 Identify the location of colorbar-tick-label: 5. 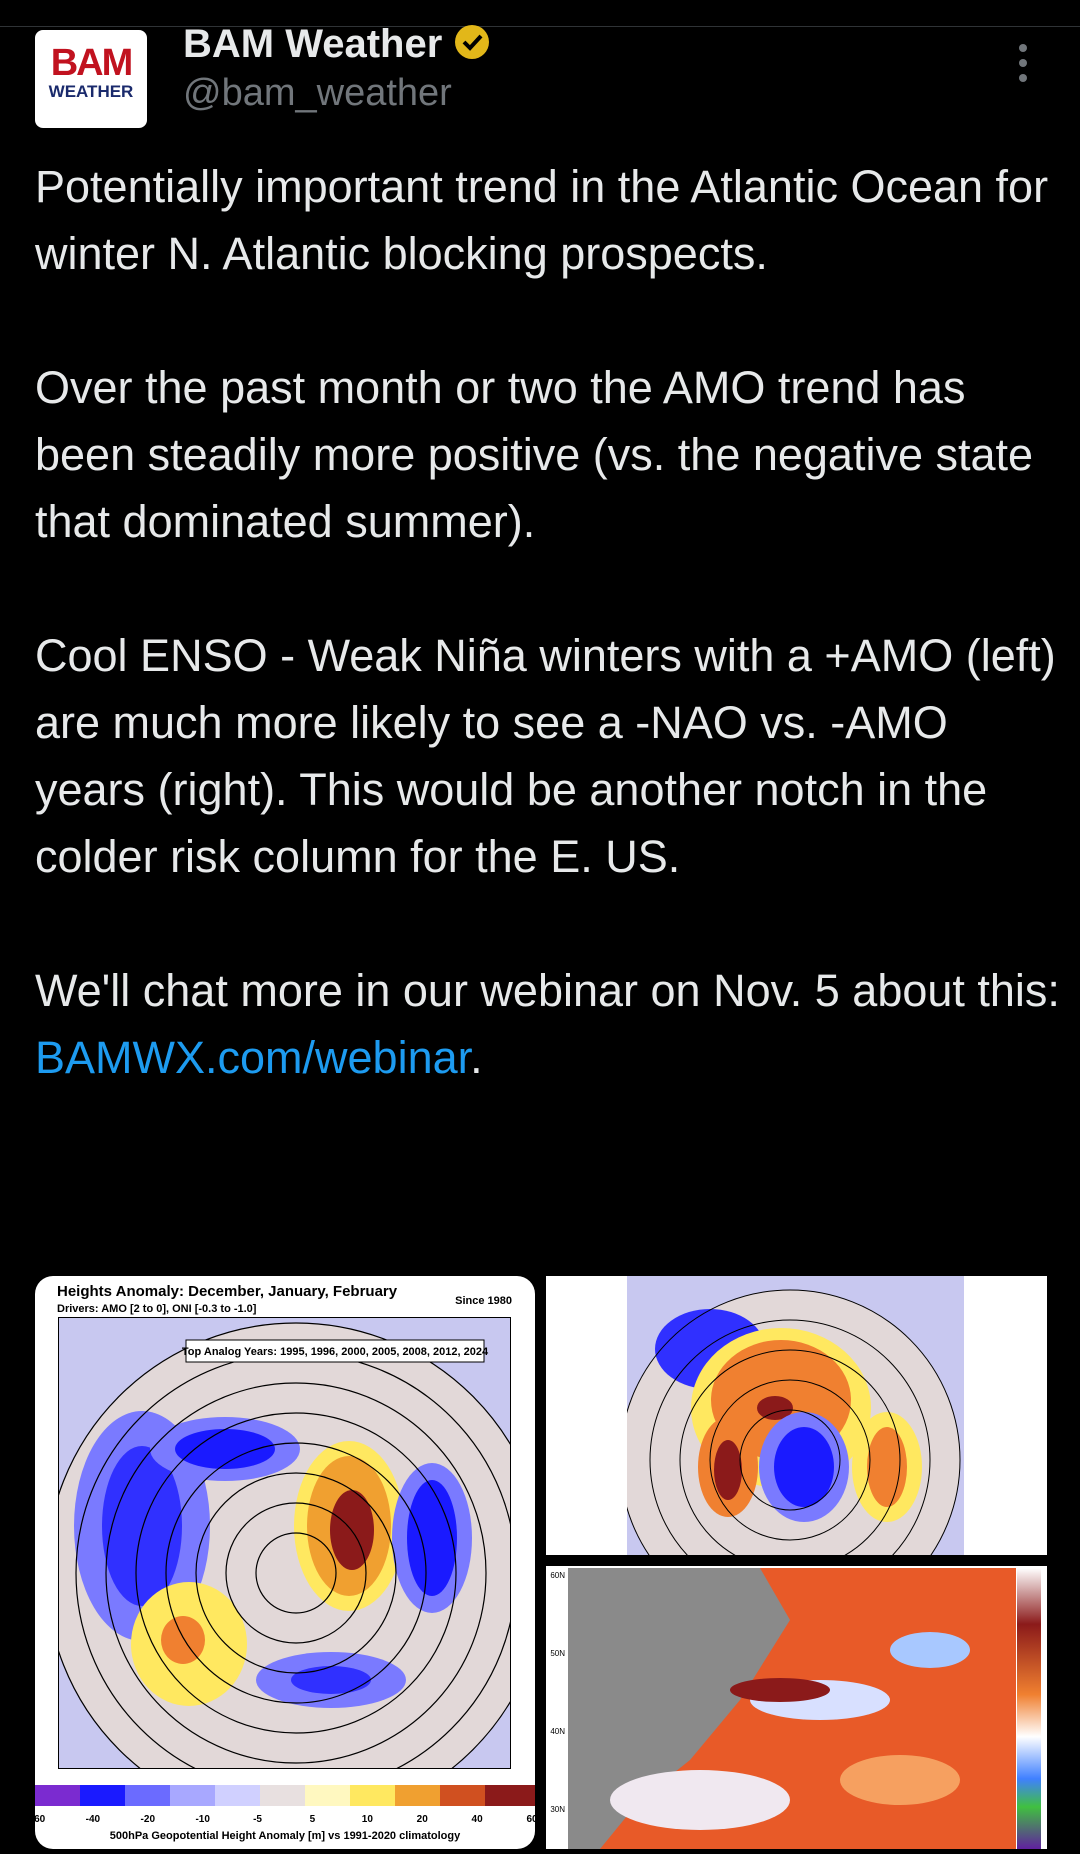
(313, 1819).